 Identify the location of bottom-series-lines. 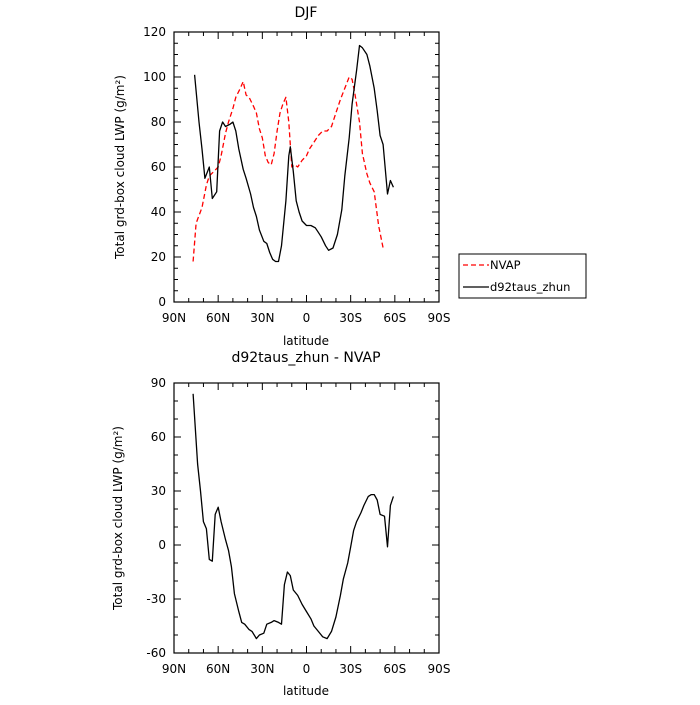
(293, 516).